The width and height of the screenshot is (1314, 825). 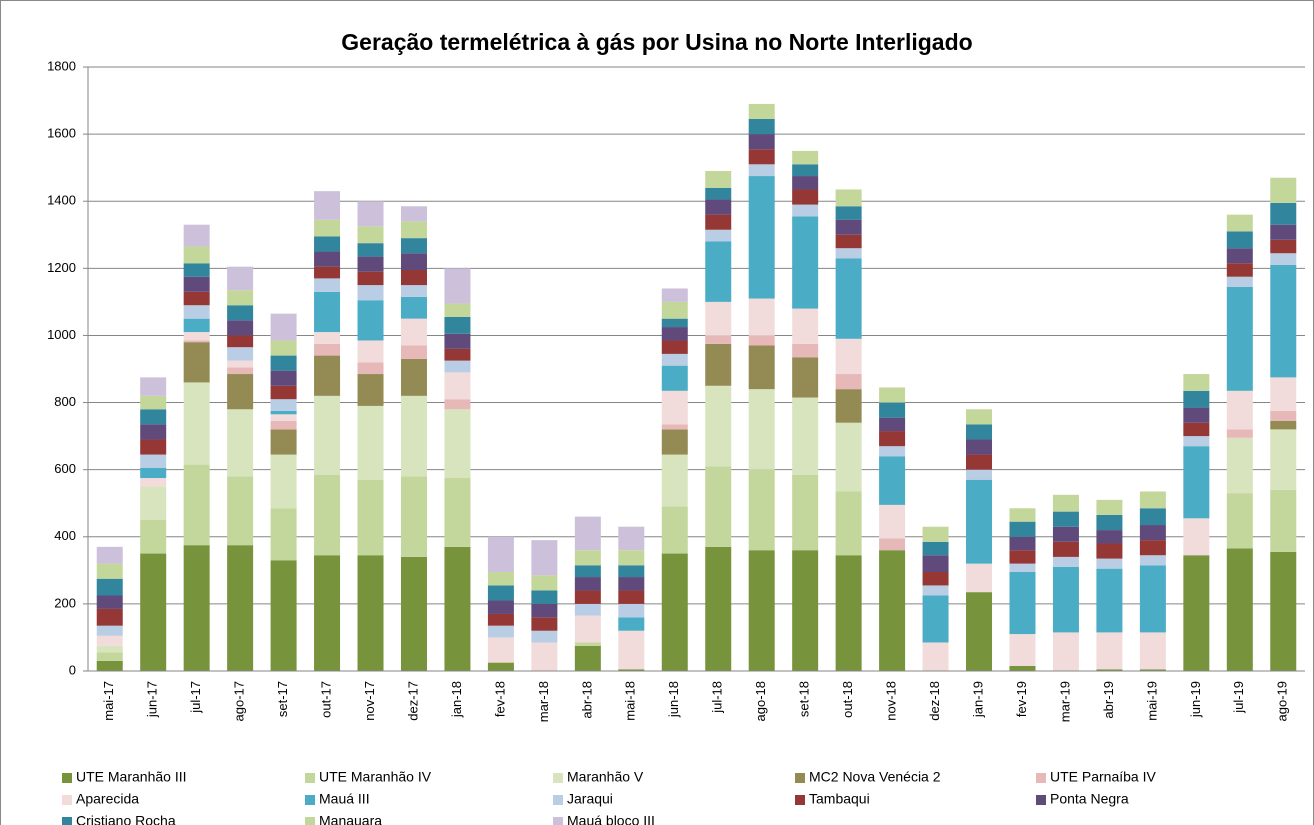 What do you see at coordinates (1103, 777) in the screenshot?
I see `legend-label: UTE Parnaíba IV` at bounding box center [1103, 777].